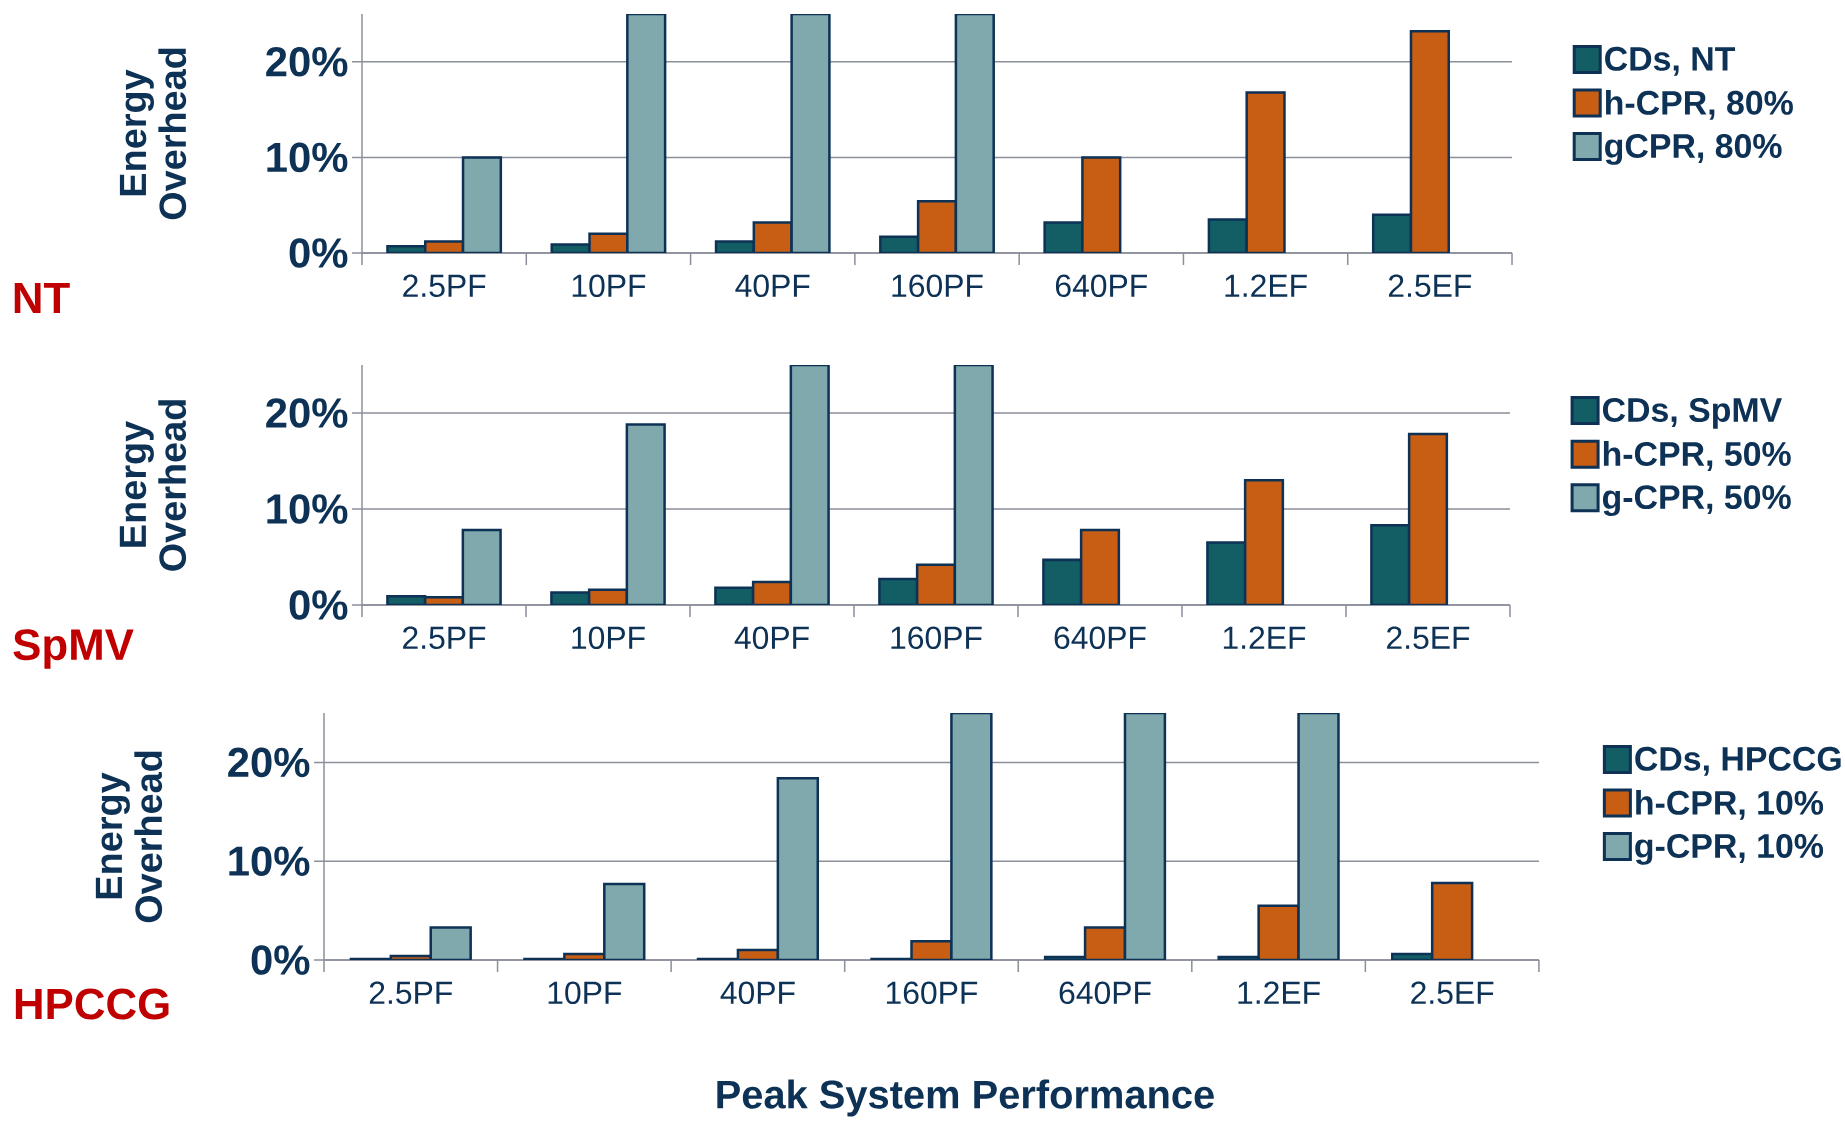 Image resolution: width=1845 pixels, height=1123 pixels. Describe the element at coordinates (1696, 500) in the screenshot. I see `legend-label: g-CPR, 50%` at that location.